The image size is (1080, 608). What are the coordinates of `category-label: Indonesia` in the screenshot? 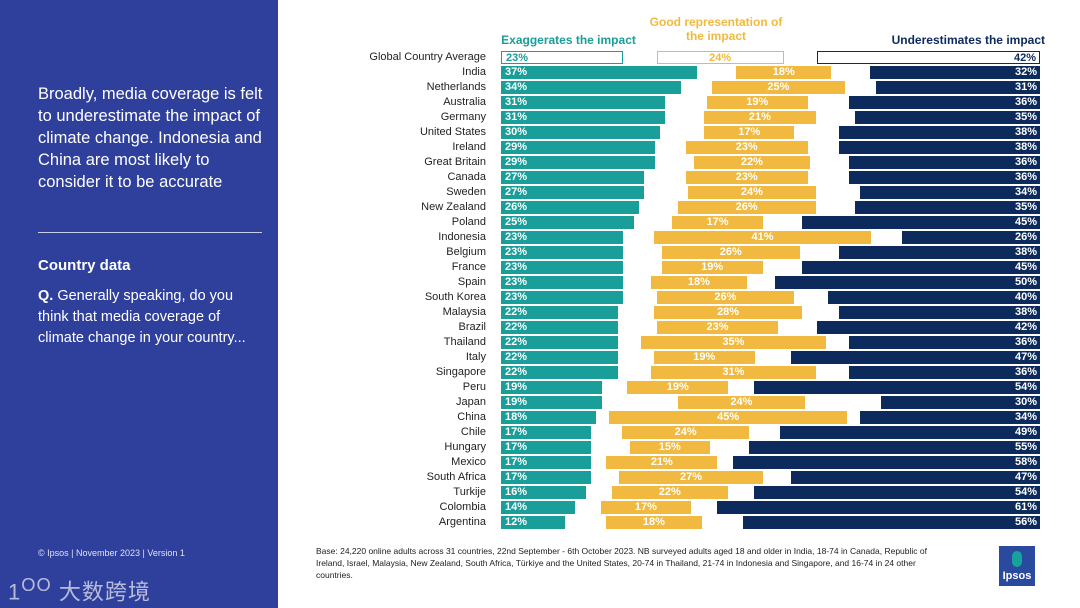 It's located at (462, 237).